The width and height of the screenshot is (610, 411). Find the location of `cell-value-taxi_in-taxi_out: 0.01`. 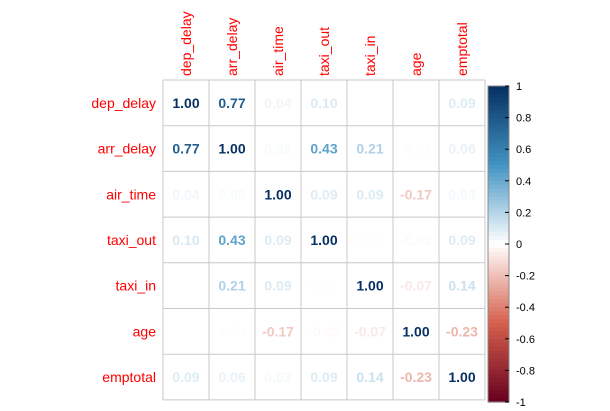

cell-value-taxi_in-taxi_out: 0.01 is located at coordinates (323, 286).